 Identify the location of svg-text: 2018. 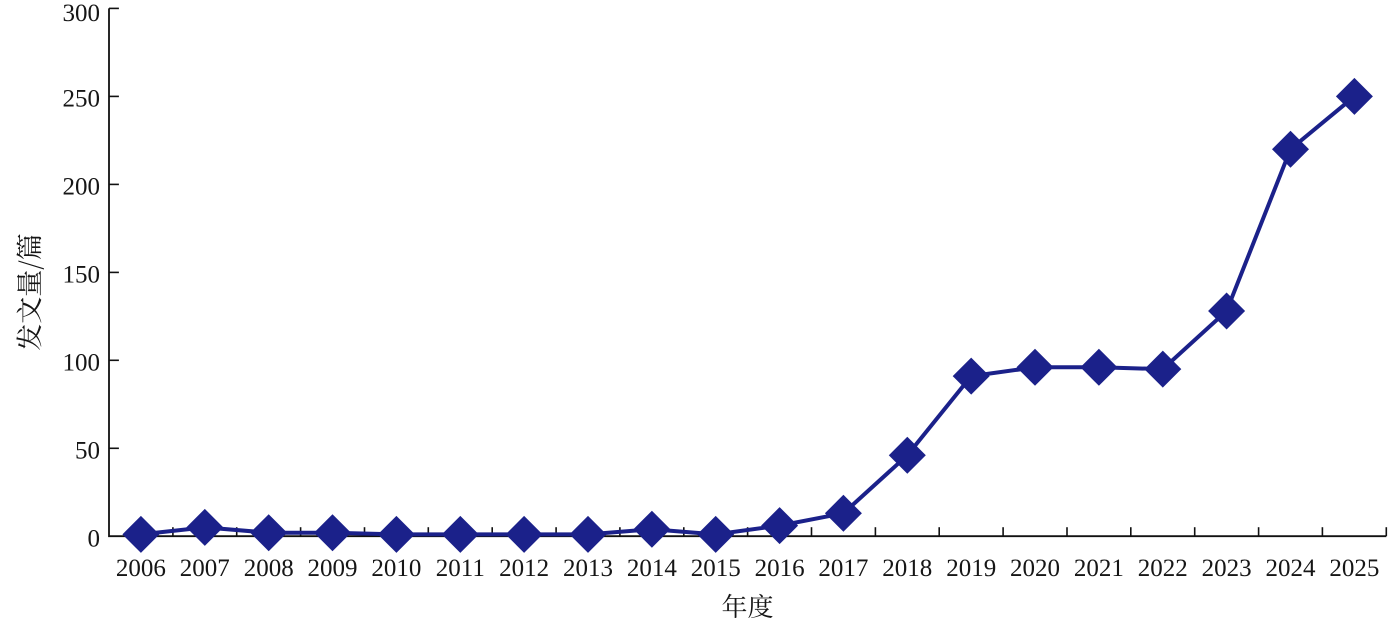
(907, 568).